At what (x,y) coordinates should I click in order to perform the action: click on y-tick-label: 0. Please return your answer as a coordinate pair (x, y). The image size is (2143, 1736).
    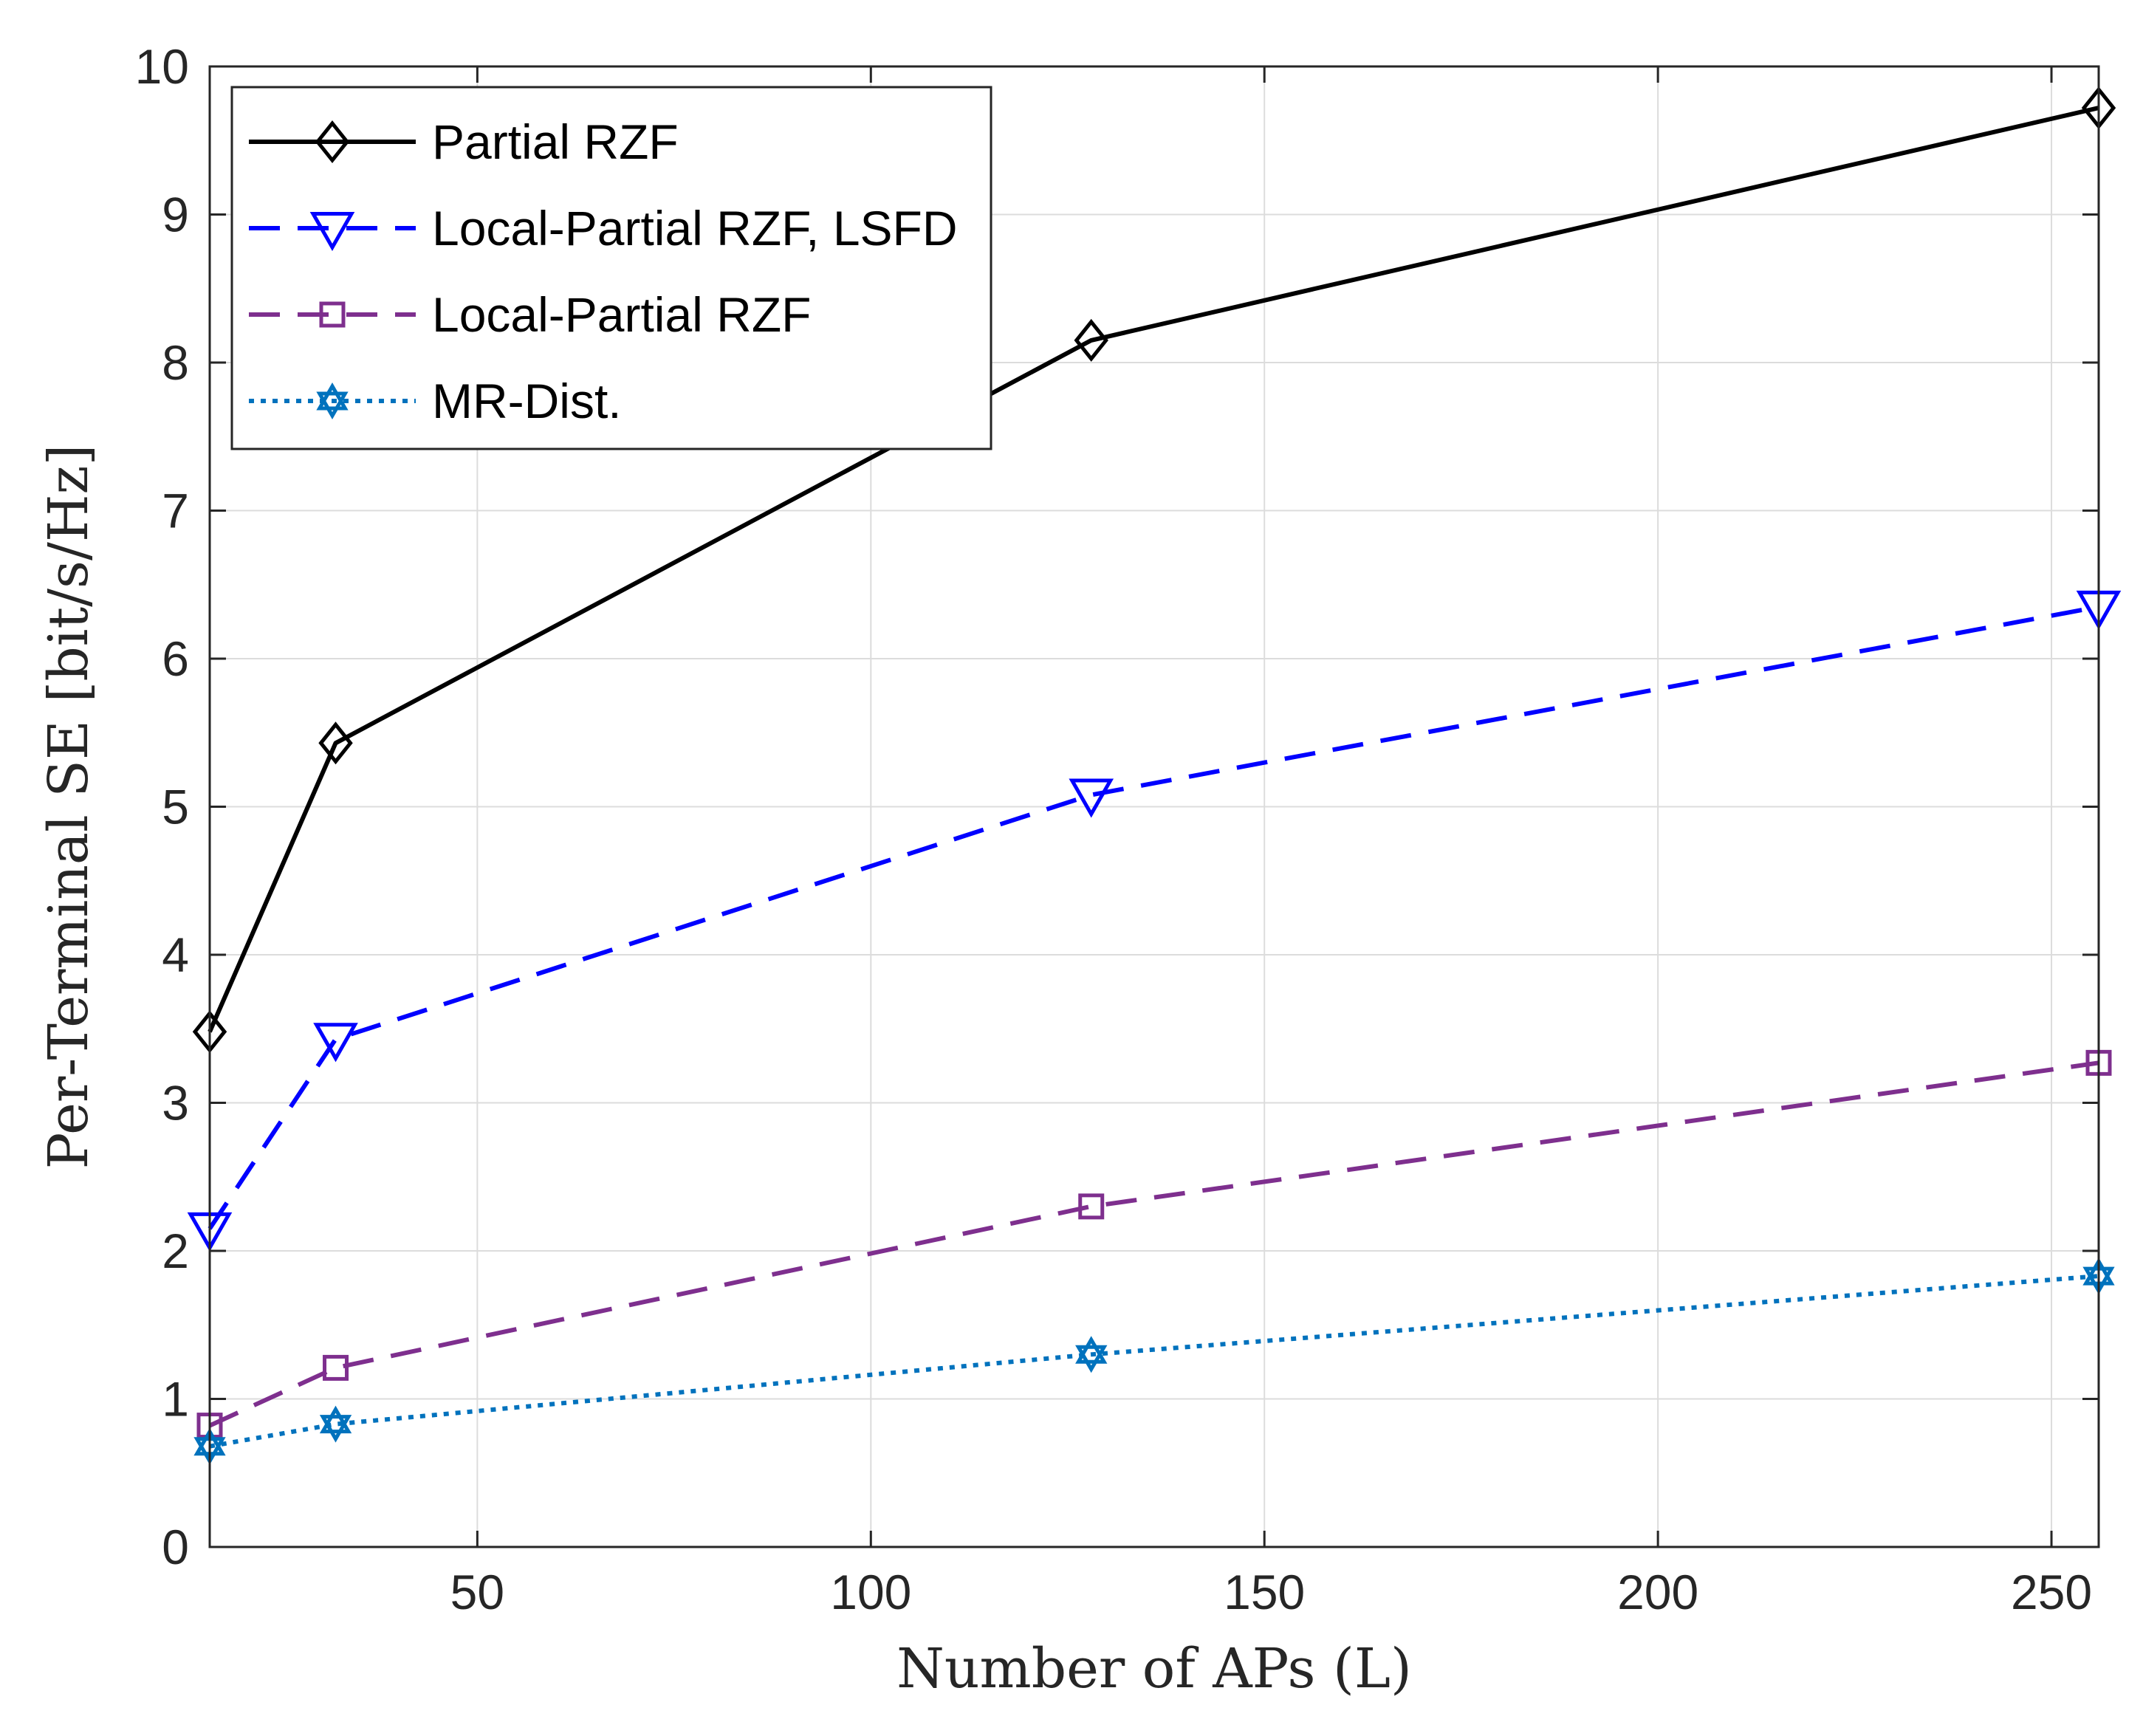
    Looking at the image, I should click on (175, 1547).